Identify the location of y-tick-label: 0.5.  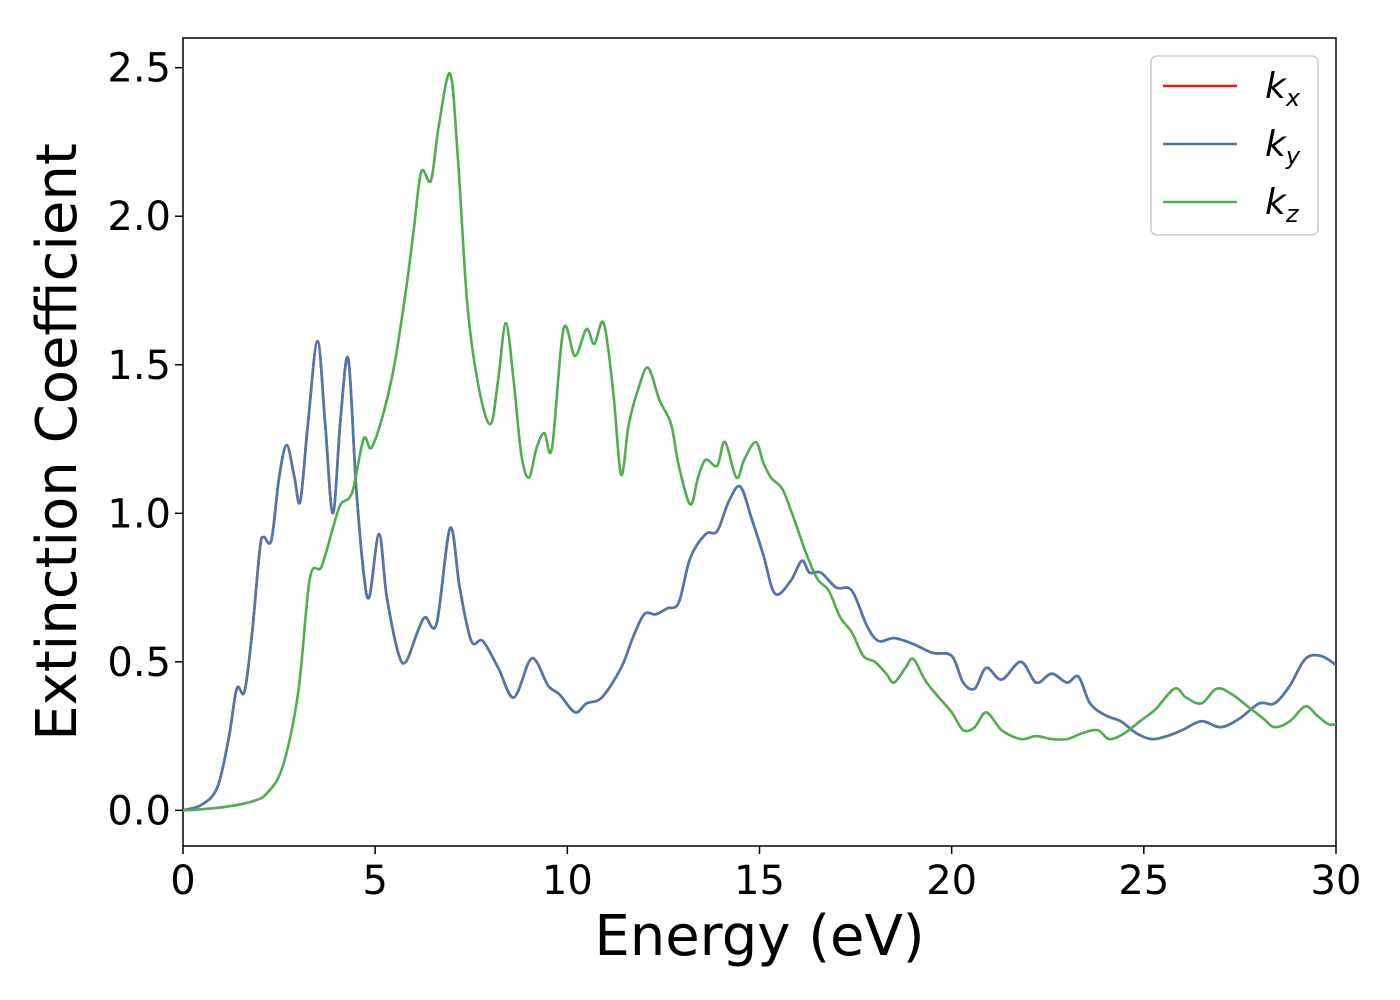
(139, 663).